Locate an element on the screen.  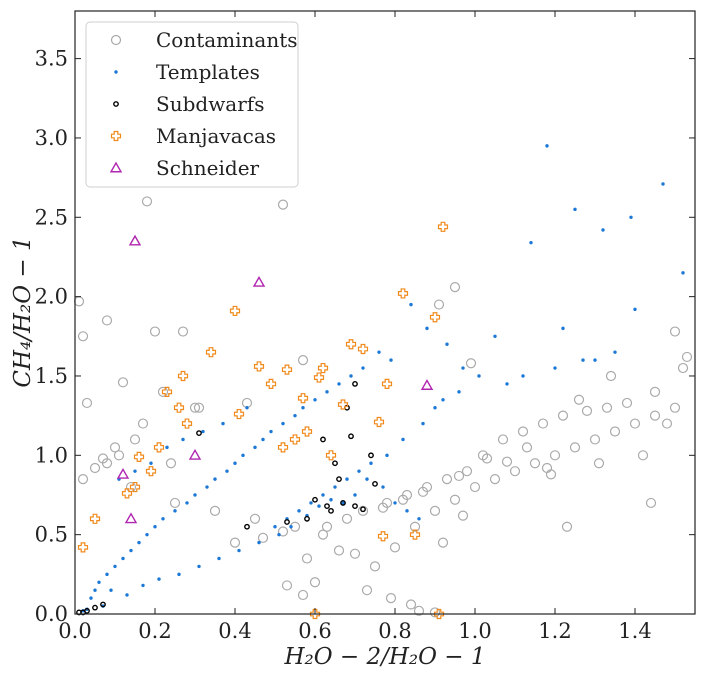
legend-marker-schneider is located at coordinates (116, 167).